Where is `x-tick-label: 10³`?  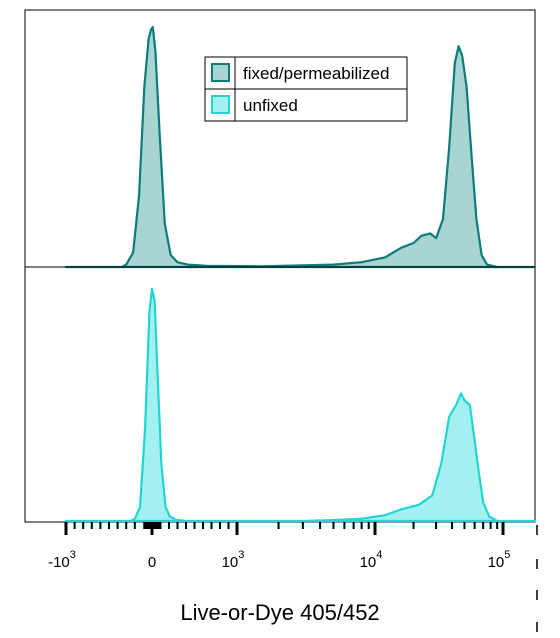 x-tick-label: 10³ is located at coordinates (233, 560).